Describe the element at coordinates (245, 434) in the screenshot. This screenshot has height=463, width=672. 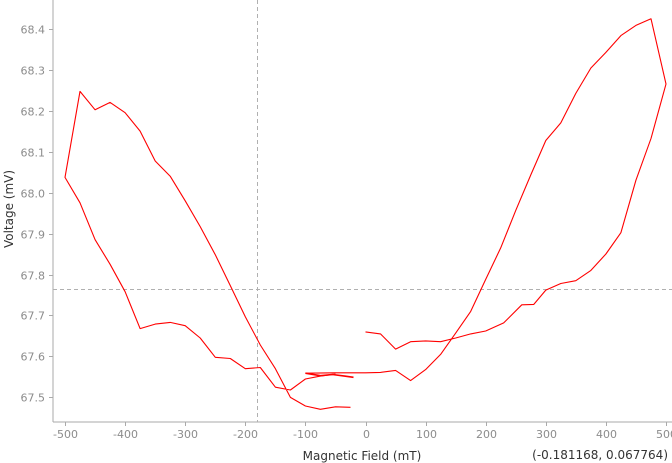
I see `x-tick-label: -200` at that location.